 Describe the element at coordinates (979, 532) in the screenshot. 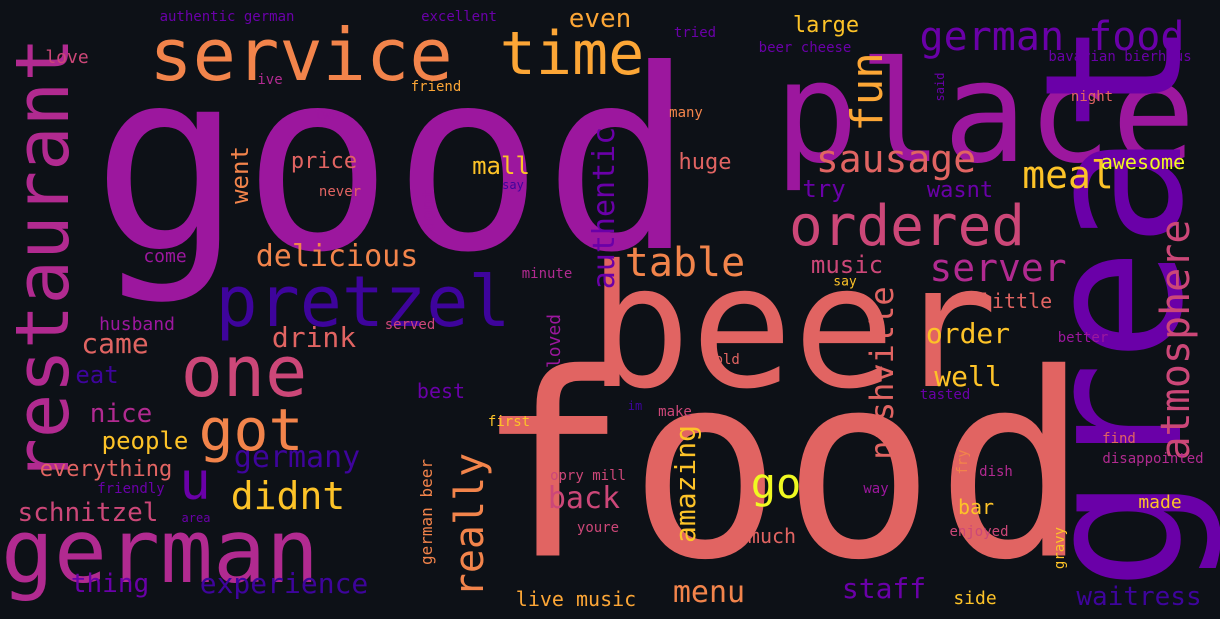

I see `cloud-word: enjoyed` at that location.